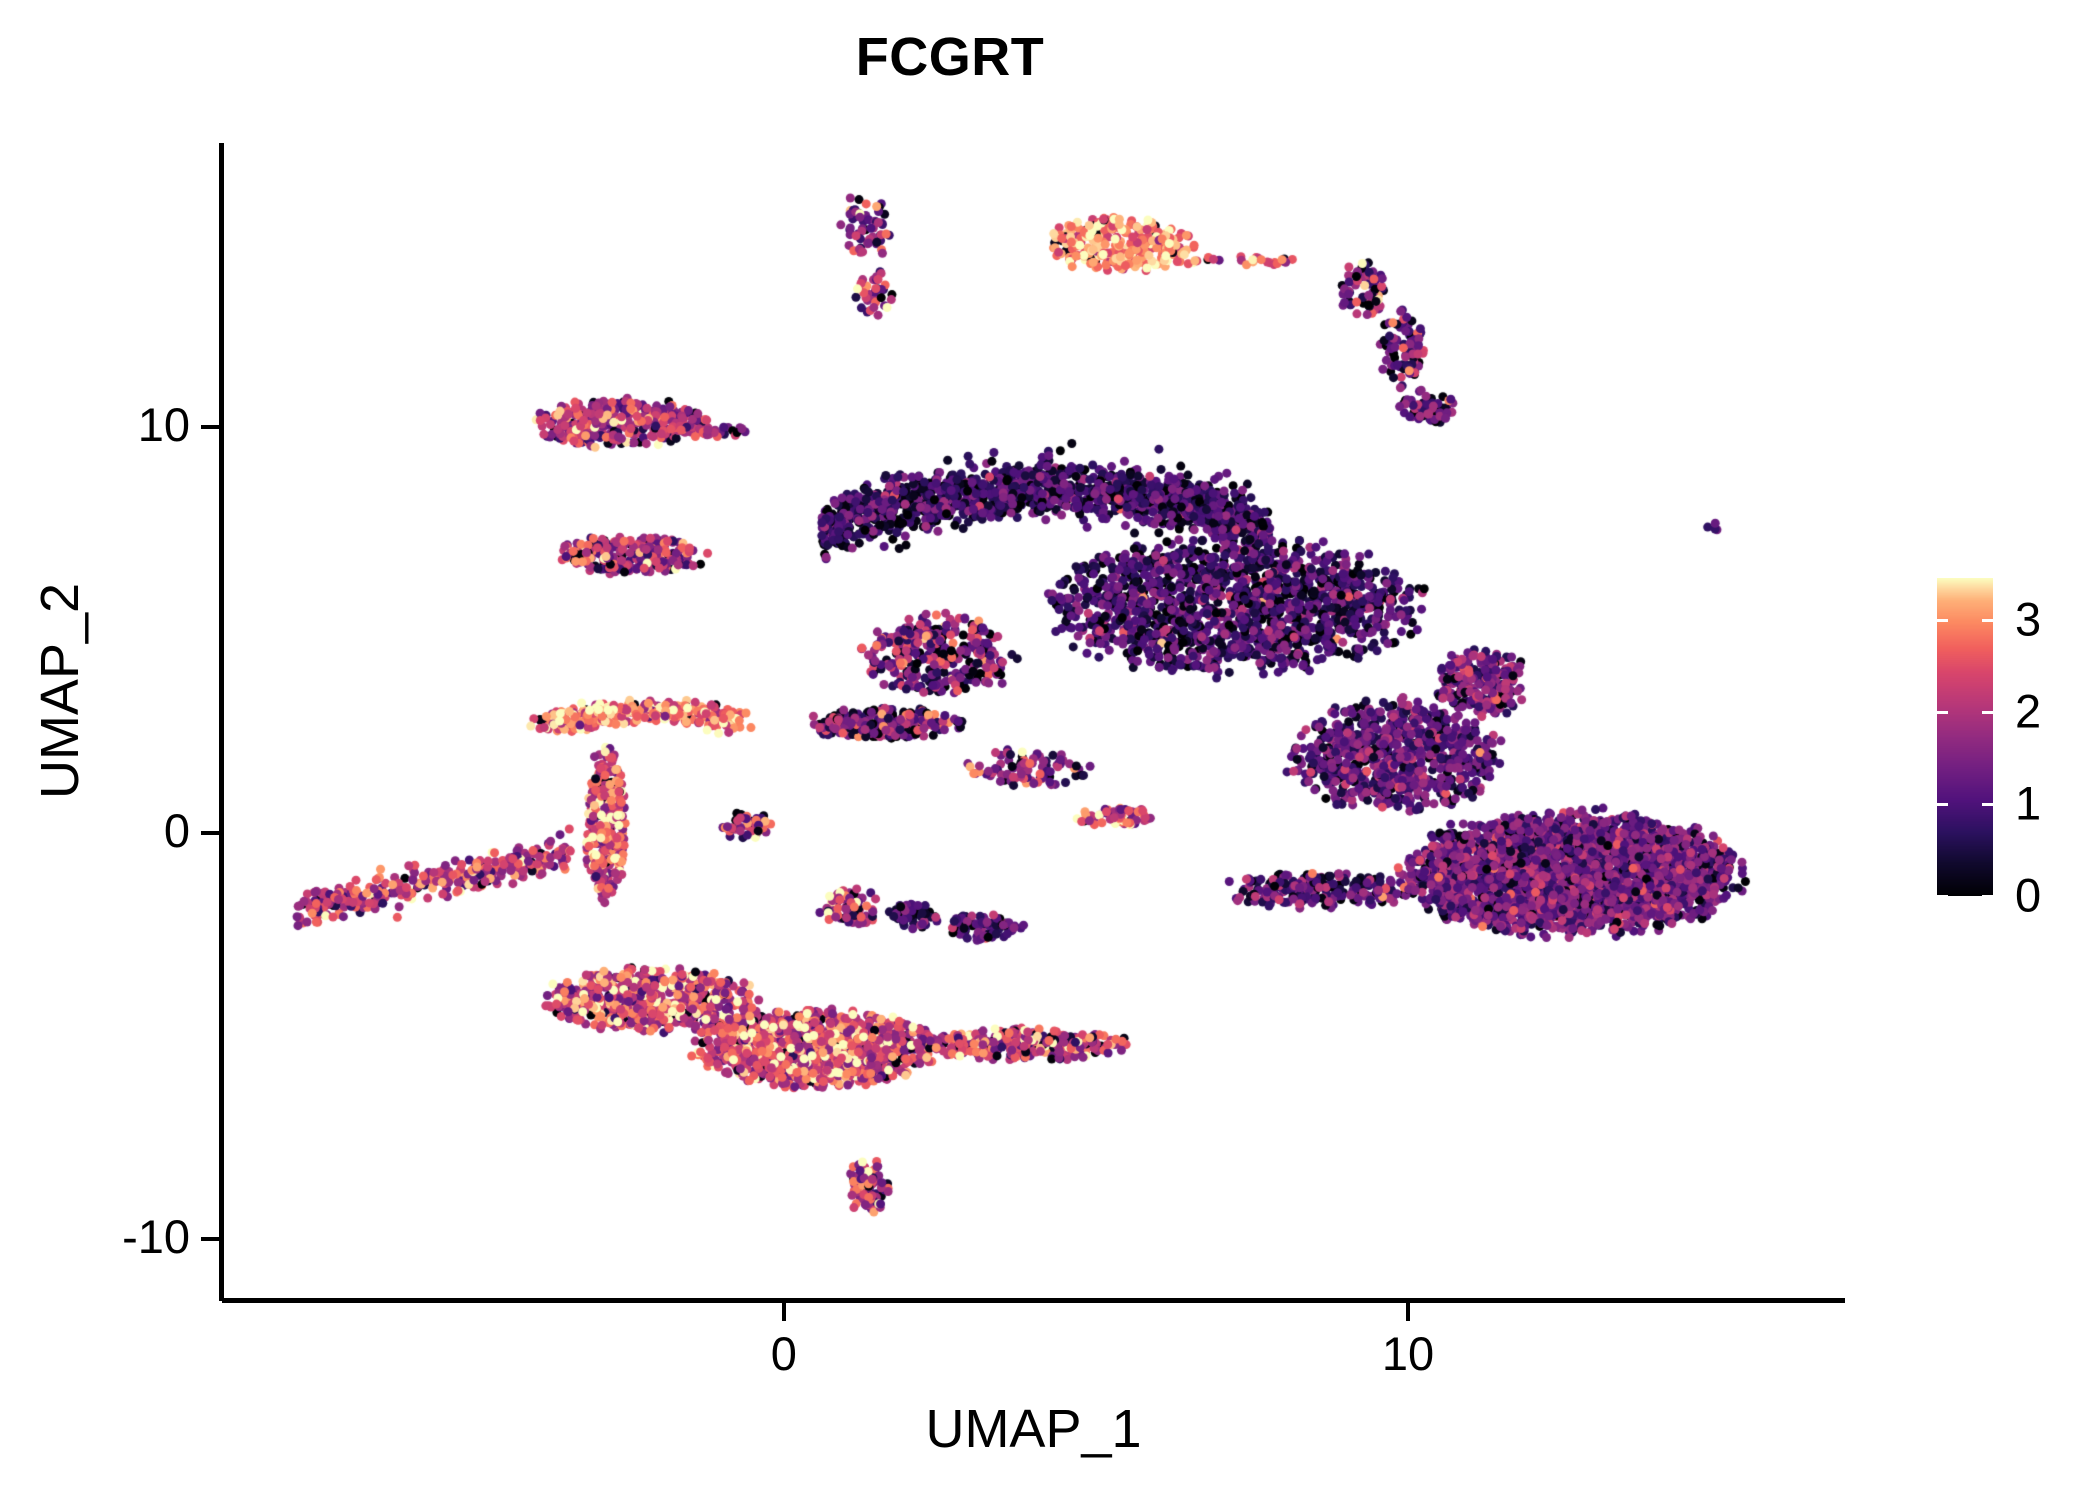 The width and height of the screenshot is (2100, 1500). What do you see at coordinates (210, 1239) in the screenshot?
I see `y-tick-mark-neg10` at bounding box center [210, 1239].